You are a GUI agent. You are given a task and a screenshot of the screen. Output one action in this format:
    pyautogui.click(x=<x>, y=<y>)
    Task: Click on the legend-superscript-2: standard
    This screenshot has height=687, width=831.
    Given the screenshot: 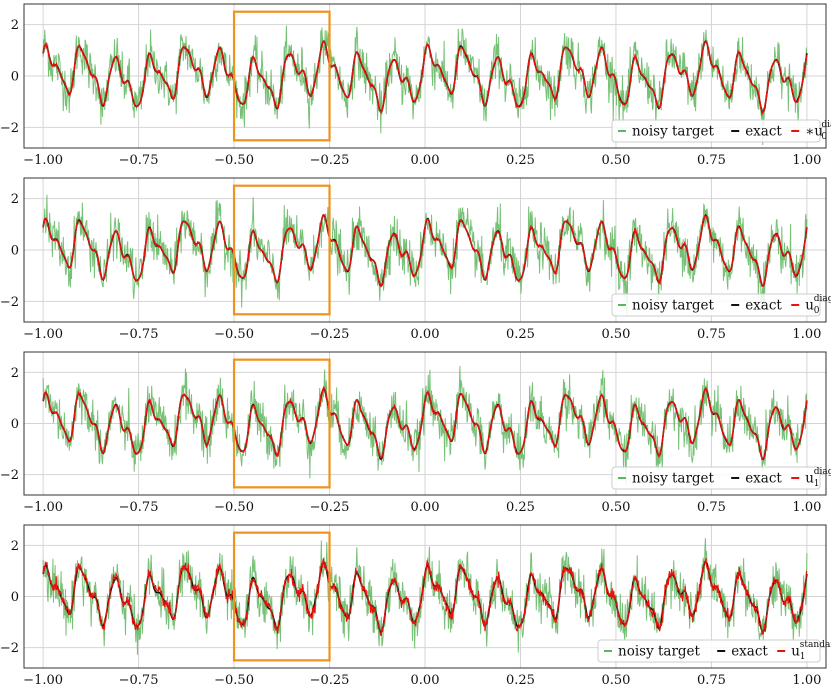 What is the action you would take?
    pyautogui.click(x=815, y=645)
    